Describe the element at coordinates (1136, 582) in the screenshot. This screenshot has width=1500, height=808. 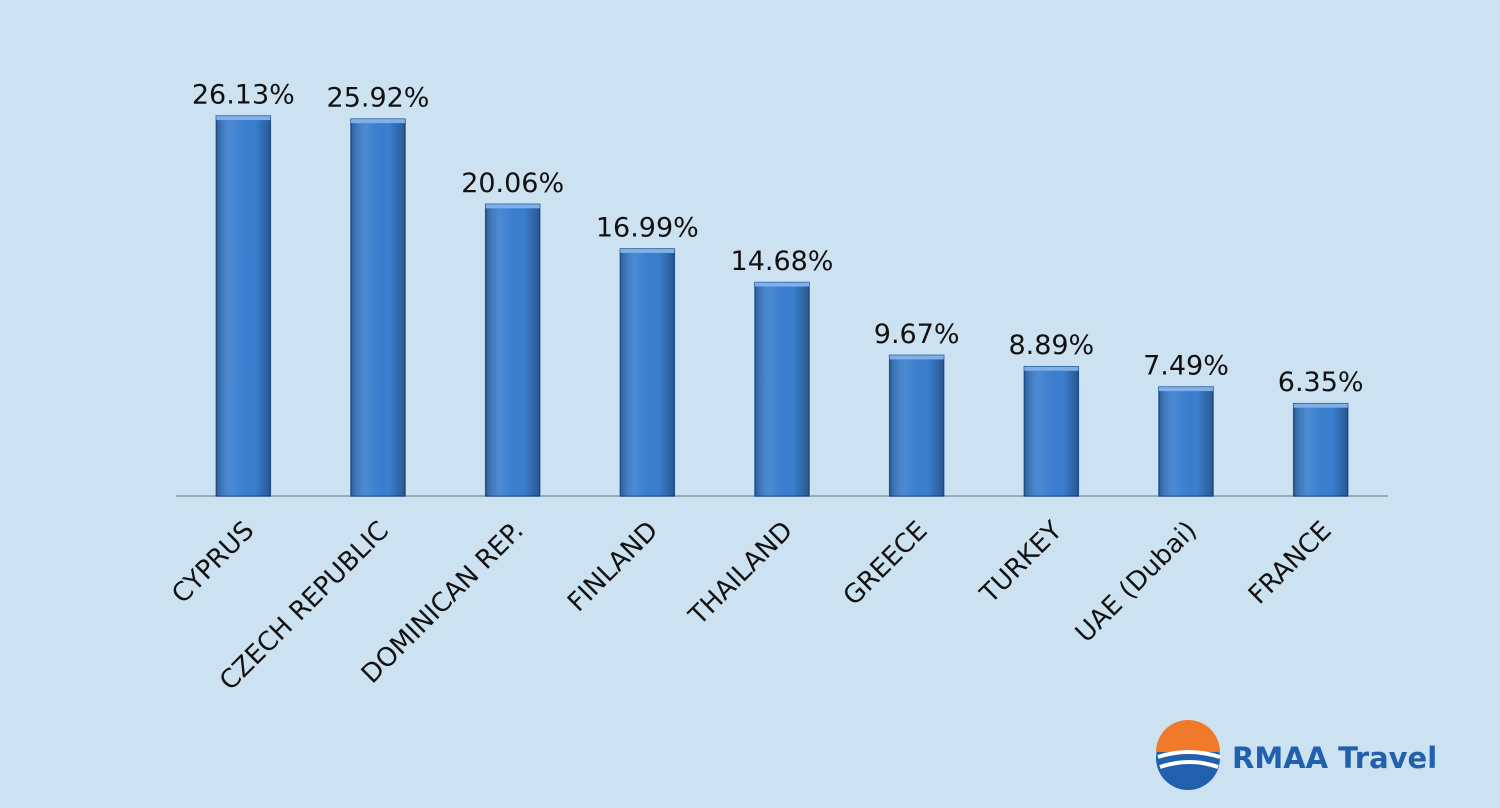
I see `x-tick-label: UAE (Dubai)` at that location.